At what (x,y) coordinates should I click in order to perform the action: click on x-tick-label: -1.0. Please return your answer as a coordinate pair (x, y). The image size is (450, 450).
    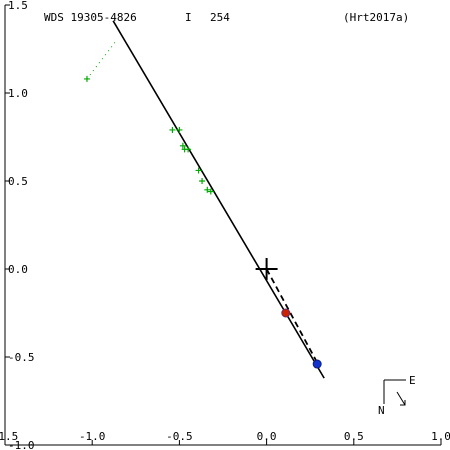
    Looking at the image, I should click on (92, 436).